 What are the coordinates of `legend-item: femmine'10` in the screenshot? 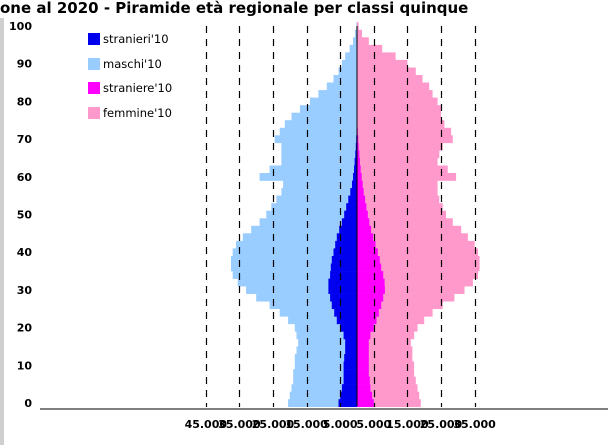 It's located at (130, 113).